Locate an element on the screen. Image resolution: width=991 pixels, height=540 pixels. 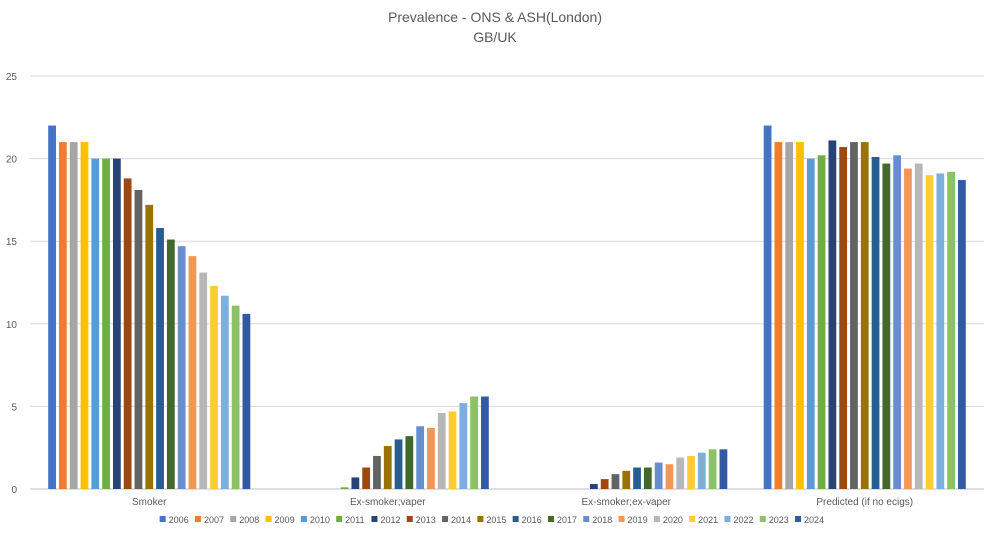
legend-swatch-2014 is located at coordinates (445, 519).